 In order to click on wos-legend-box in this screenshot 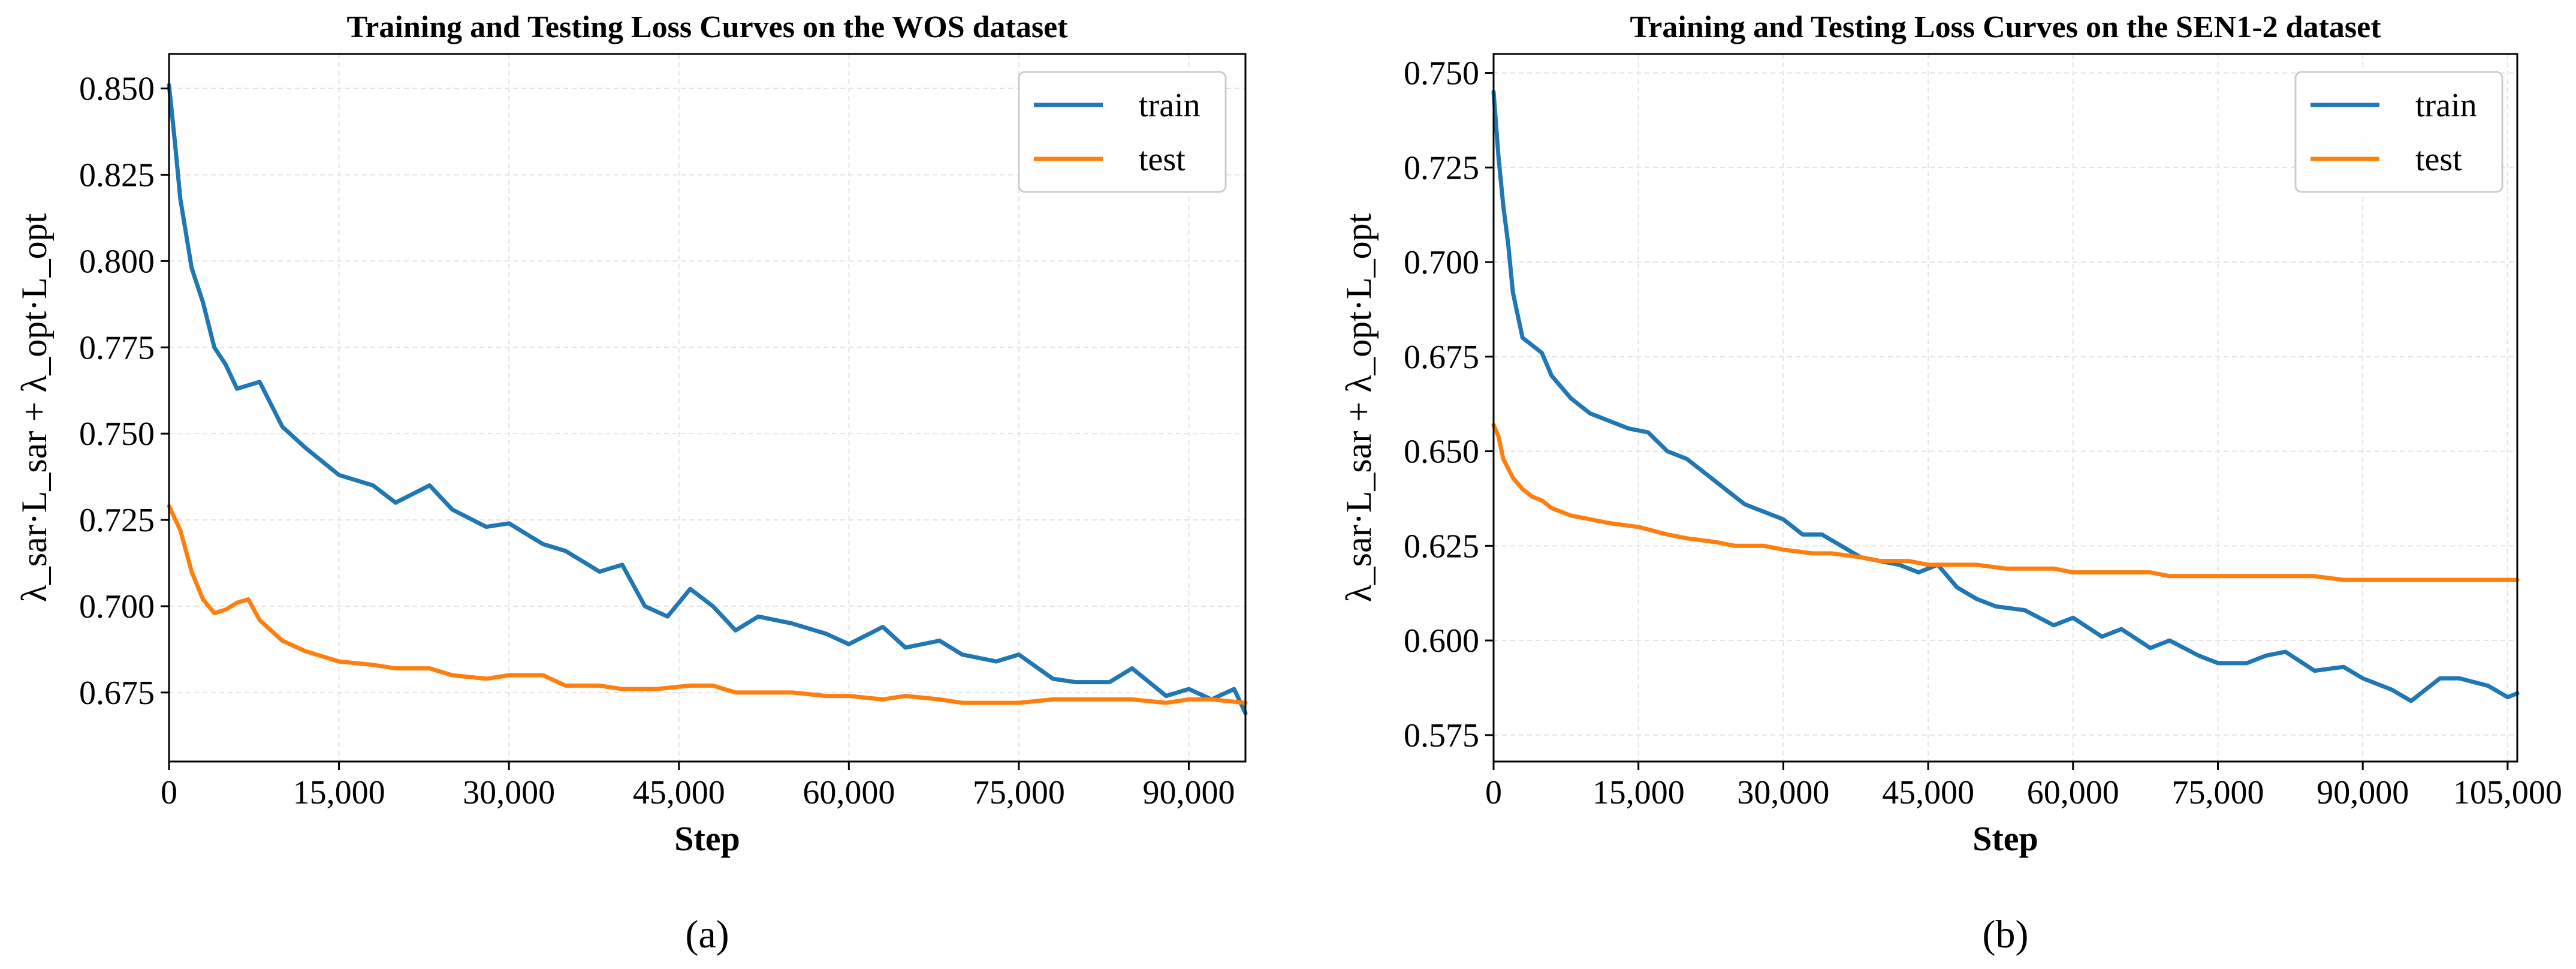, I will do `click(1122, 132)`.